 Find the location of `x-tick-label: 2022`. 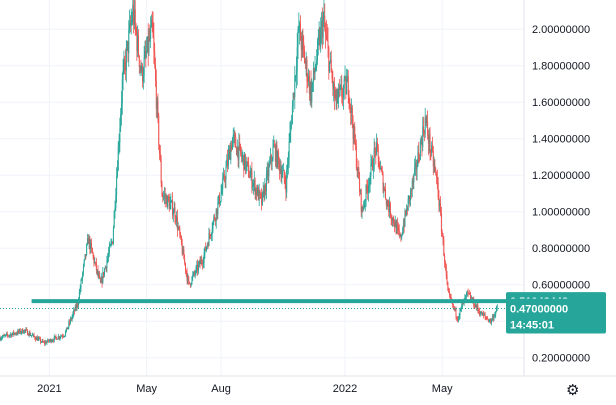

x-tick-label: 2022 is located at coordinates (345, 389).